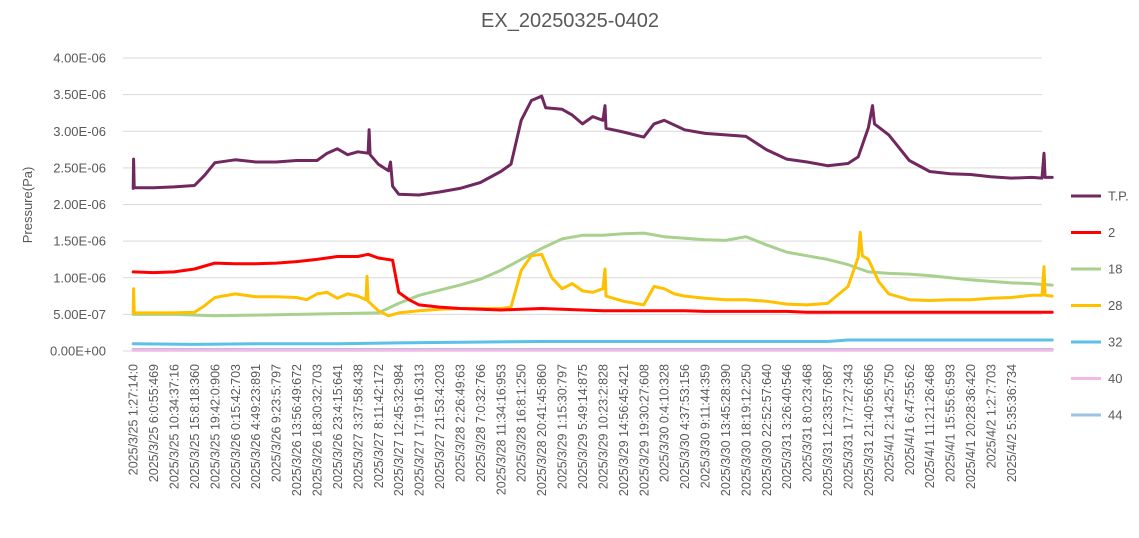 The height and width of the screenshot is (538, 1139). Describe the element at coordinates (1115, 305) in the screenshot. I see `legend-label: 28` at that location.